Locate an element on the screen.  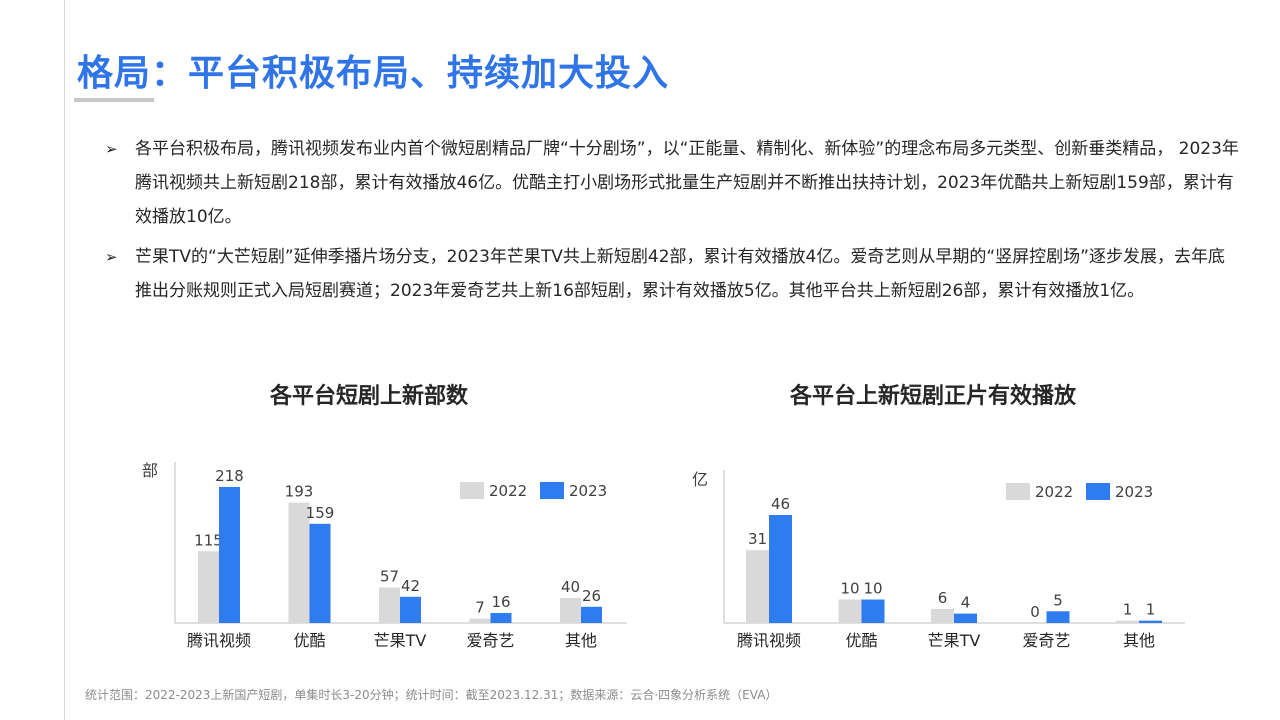
releases-y-unit-label: 部 is located at coordinates (150, 470).